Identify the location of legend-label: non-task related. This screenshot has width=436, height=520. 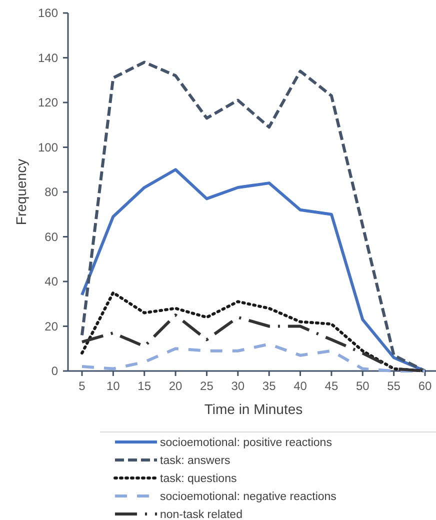
(201, 514).